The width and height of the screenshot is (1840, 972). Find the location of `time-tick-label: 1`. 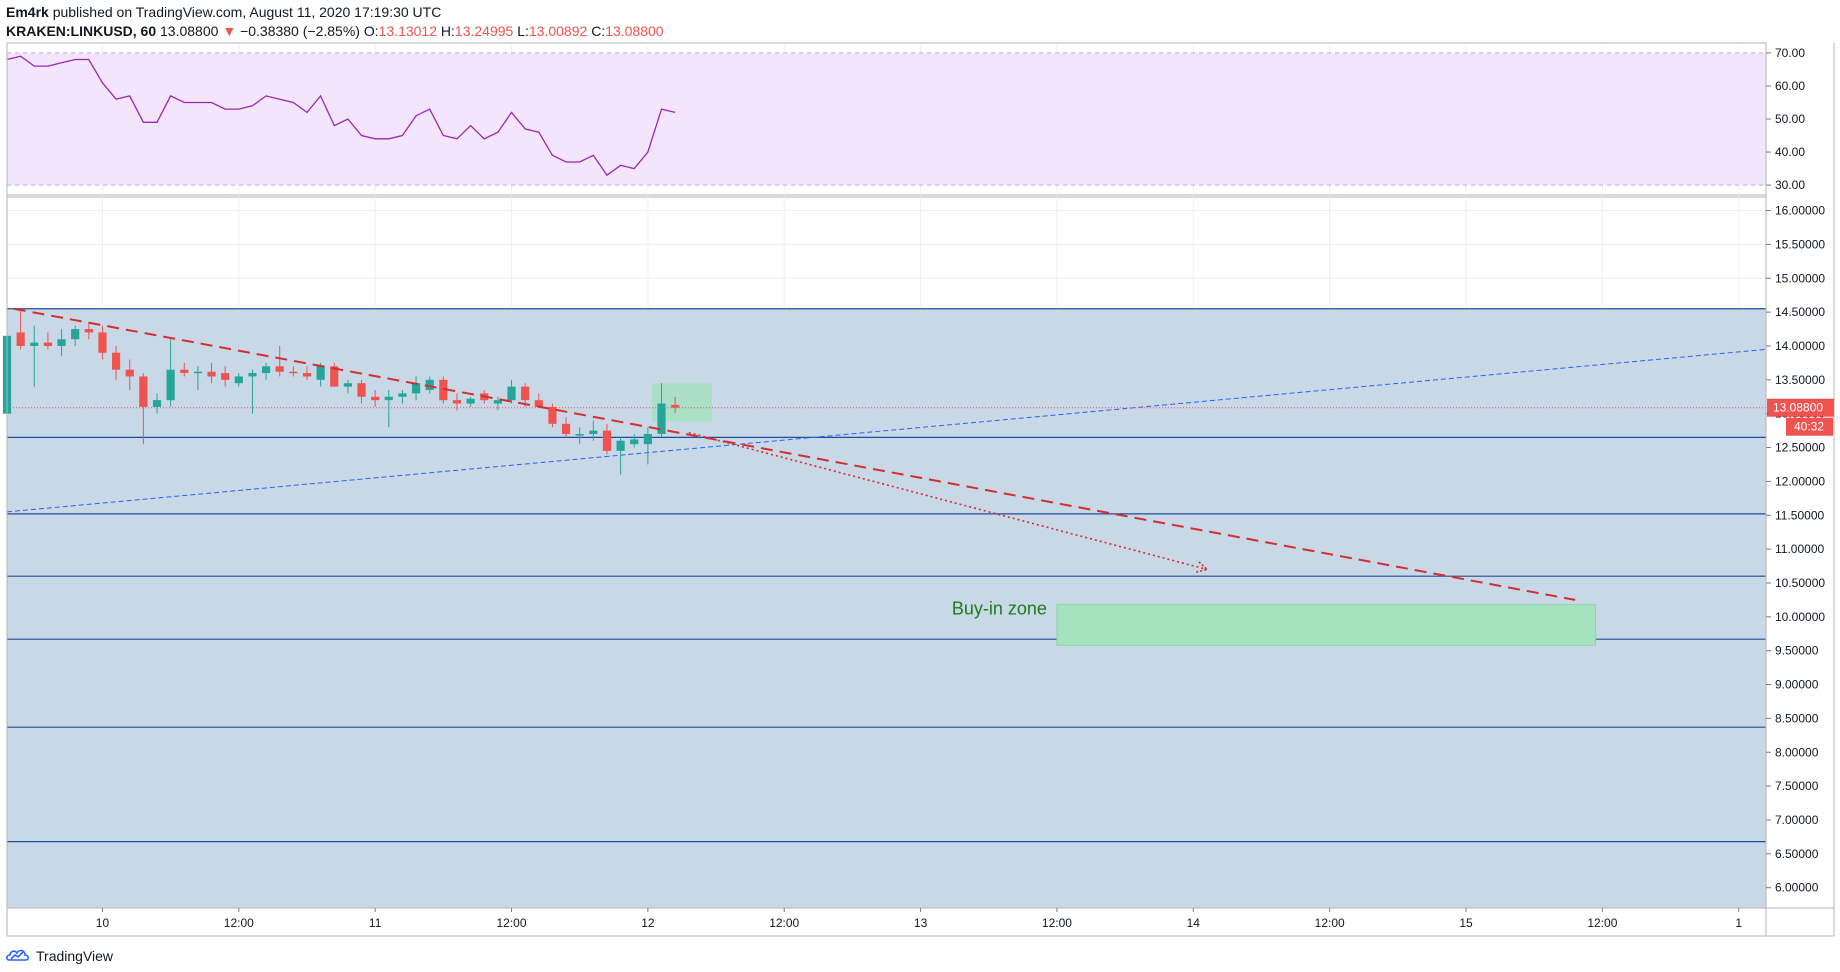

time-tick-label: 1 is located at coordinates (1738, 923).